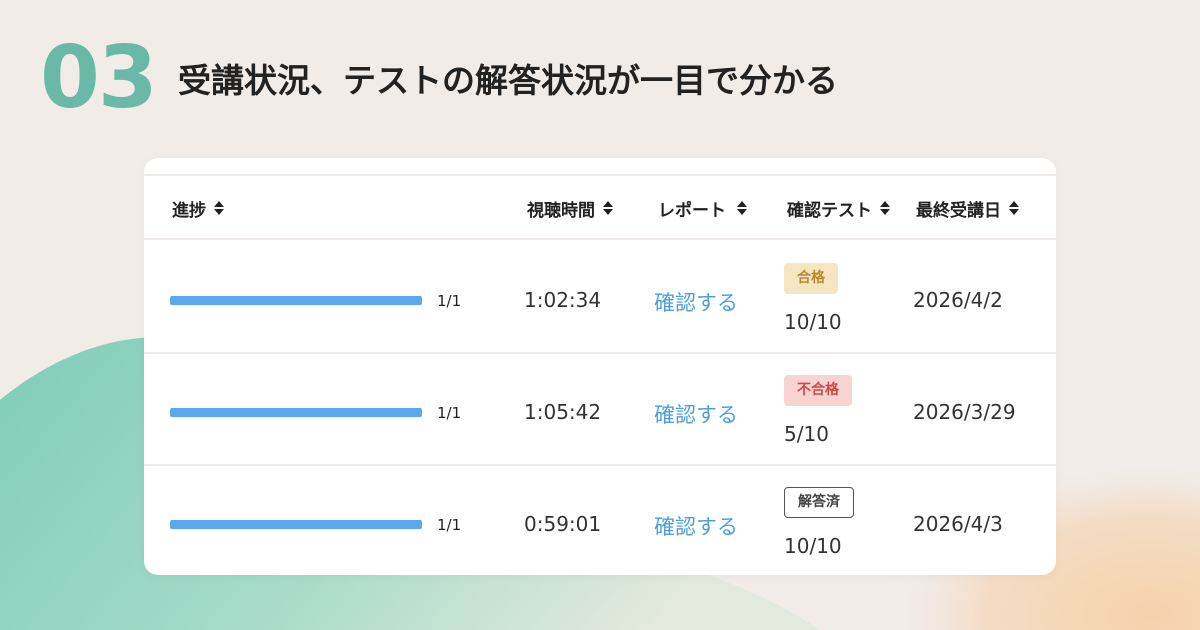  Describe the element at coordinates (958, 210) in the screenshot. I see `header-last-date-label: 最終受講日` at that location.